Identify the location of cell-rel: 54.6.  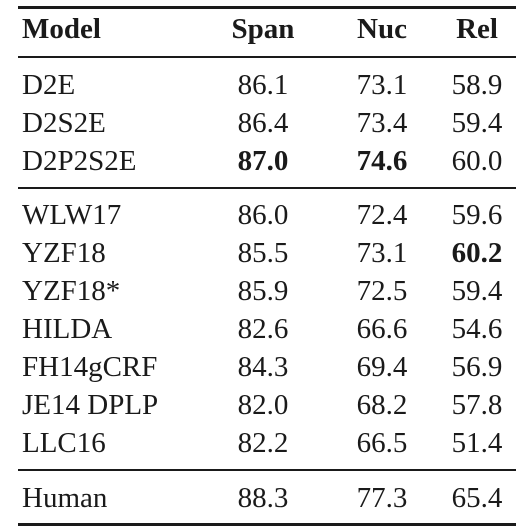
(477, 329).